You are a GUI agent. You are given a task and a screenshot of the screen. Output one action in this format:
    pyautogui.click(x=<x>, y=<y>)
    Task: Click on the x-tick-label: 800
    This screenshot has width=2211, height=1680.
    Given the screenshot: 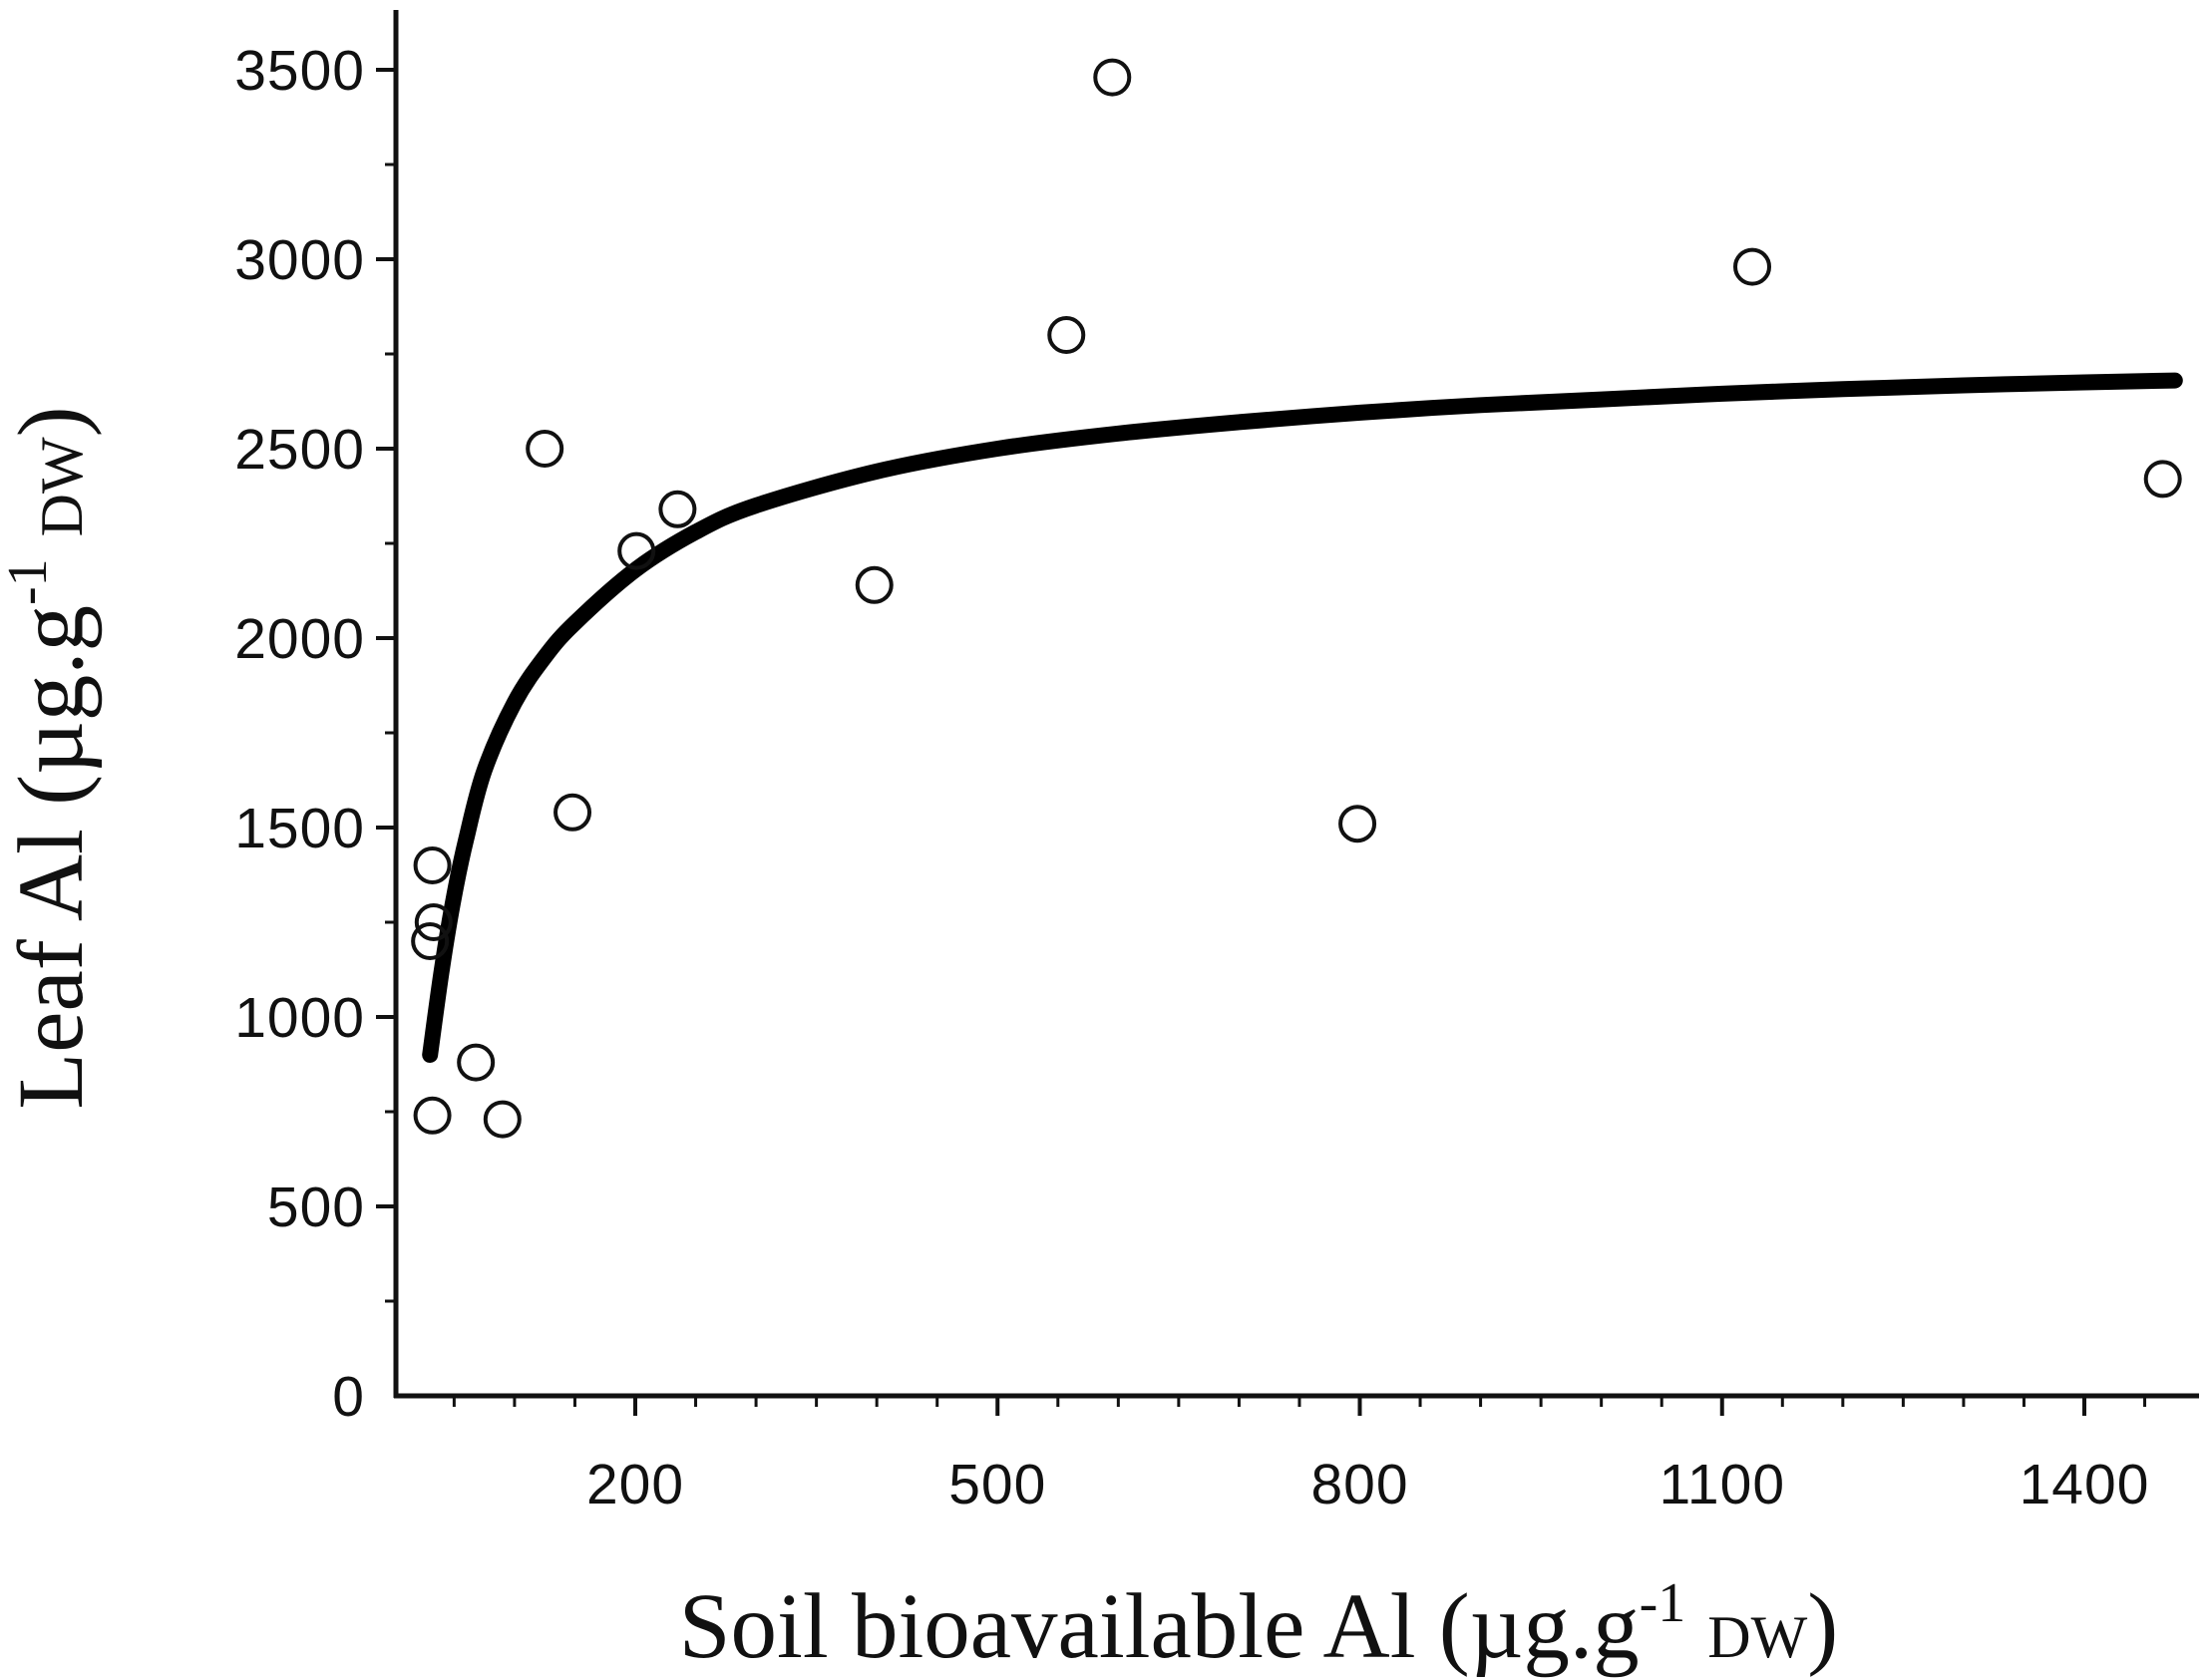 What is the action you would take?
    pyautogui.click(x=1359, y=1484)
    